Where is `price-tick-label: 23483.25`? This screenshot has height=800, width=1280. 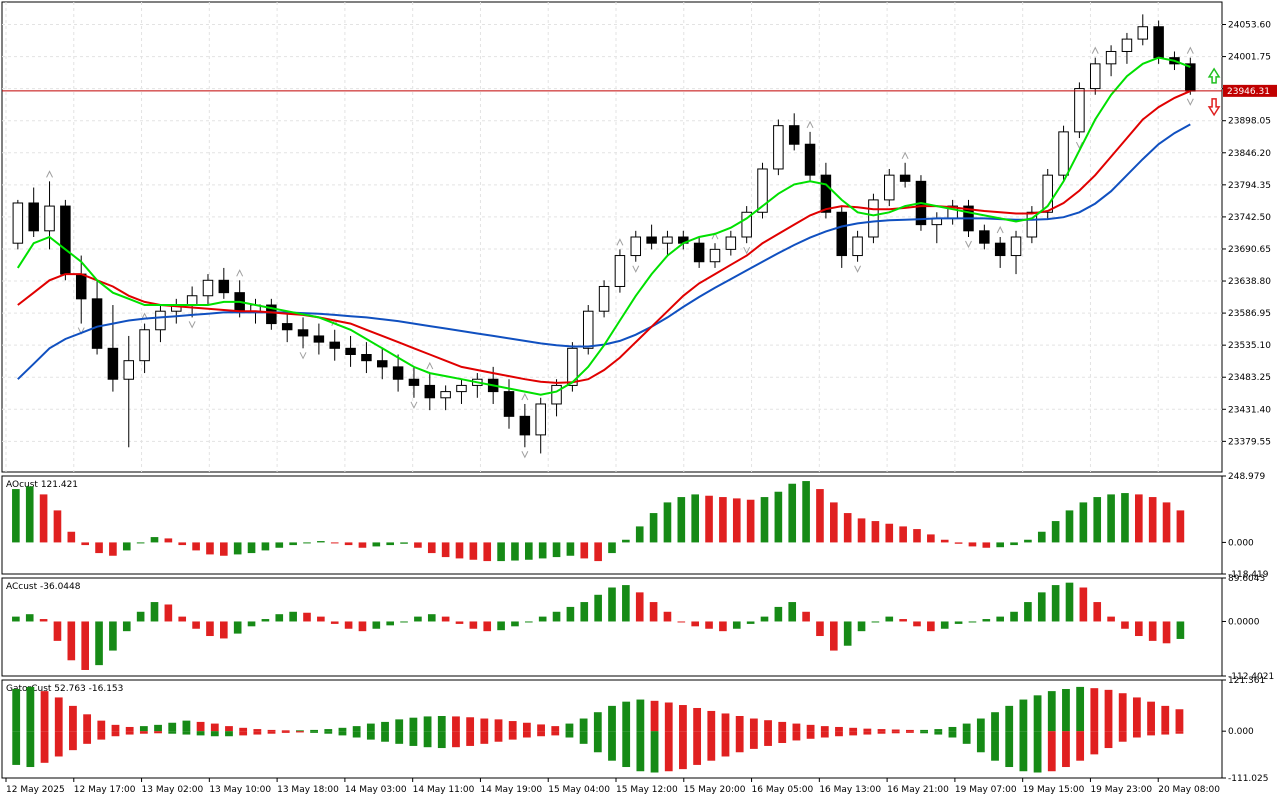 price-tick-label: 23483.25 is located at coordinates (1249, 378).